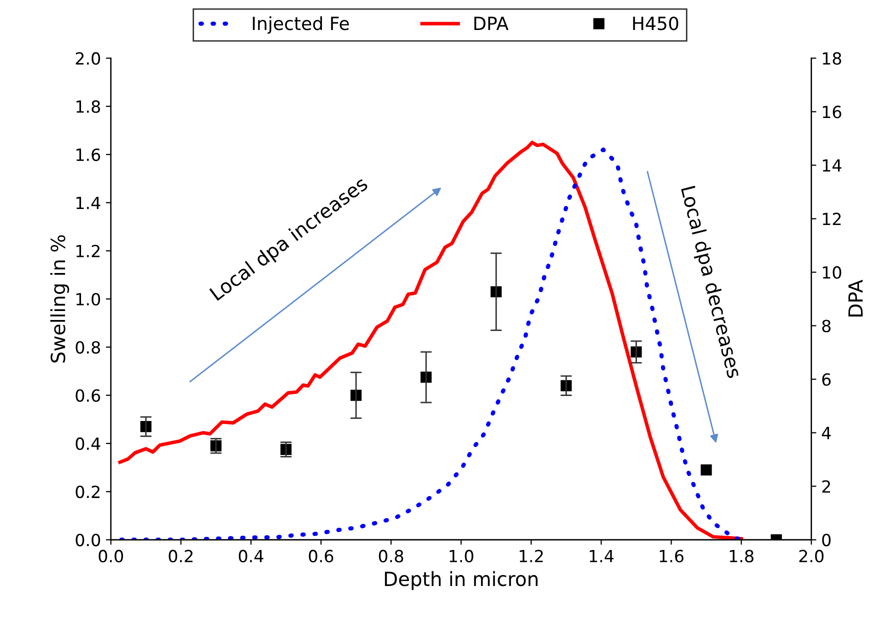  I want to click on x-tick-label: 0.0, so click(111, 556).